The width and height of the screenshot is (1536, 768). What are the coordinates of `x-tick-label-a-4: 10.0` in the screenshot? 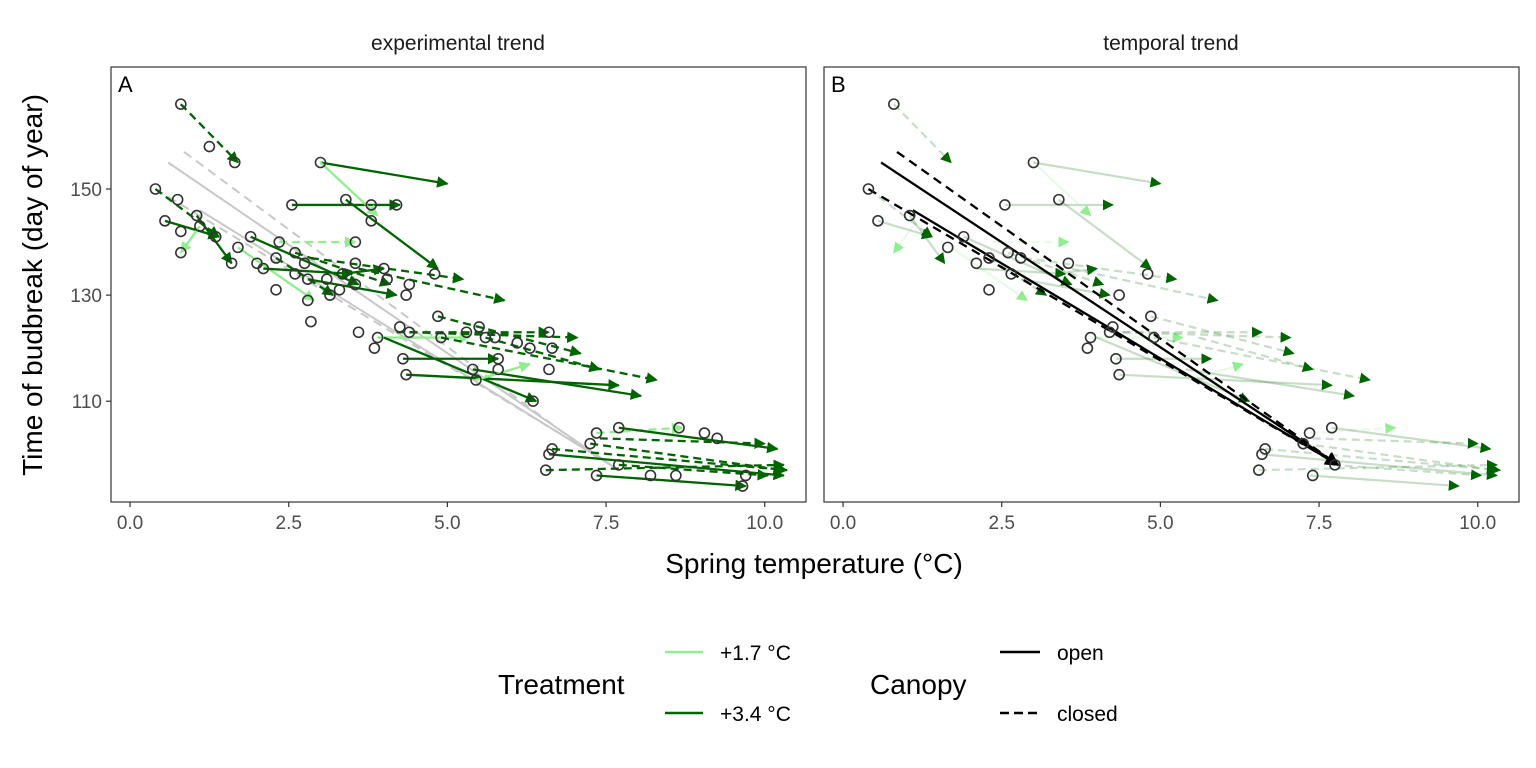 It's located at (764, 523).